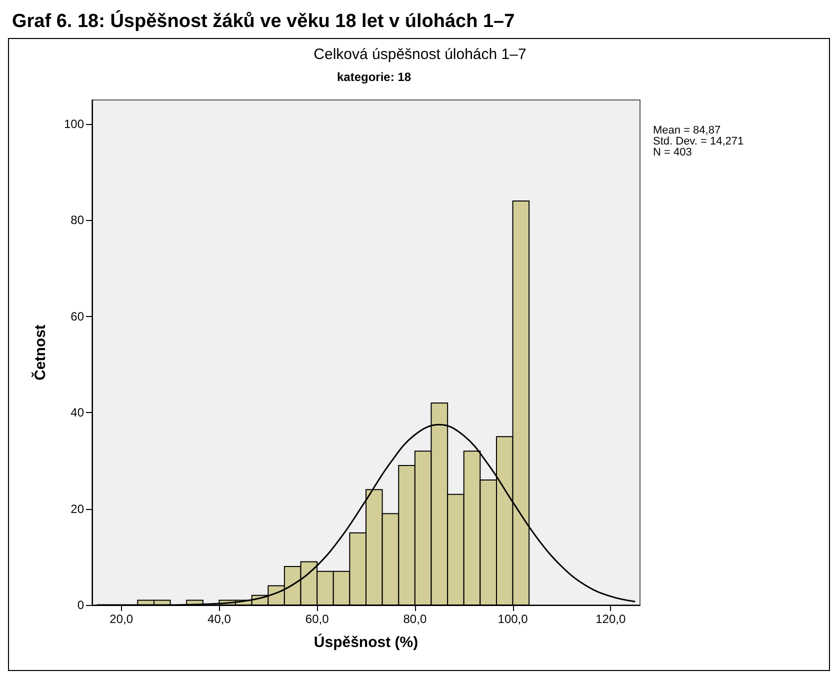  Describe the element at coordinates (420, 54) in the screenshot. I see `chart-title: Celková úspěšnost úlohách 1–7` at that location.